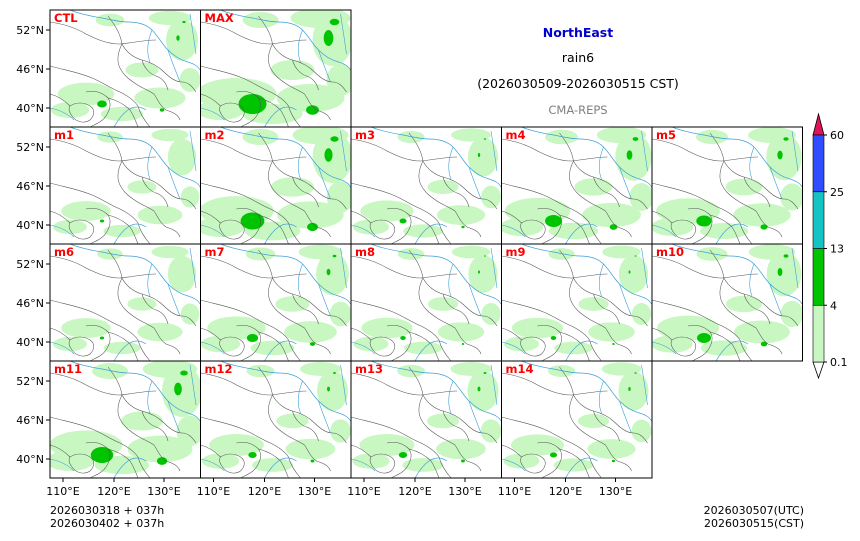  What do you see at coordinates (837, 249) in the screenshot?
I see `colorbar-level-label: 13` at bounding box center [837, 249].